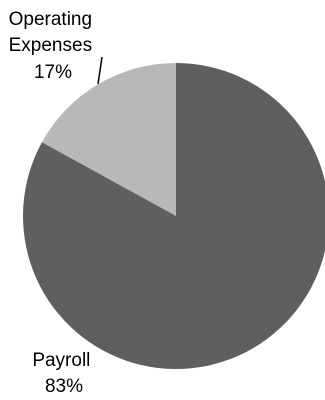  What do you see at coordinates (50, 19) in the screenshot?
I see `operating-expenses-label-line-1: Operating` at bounding box center [50, 19].